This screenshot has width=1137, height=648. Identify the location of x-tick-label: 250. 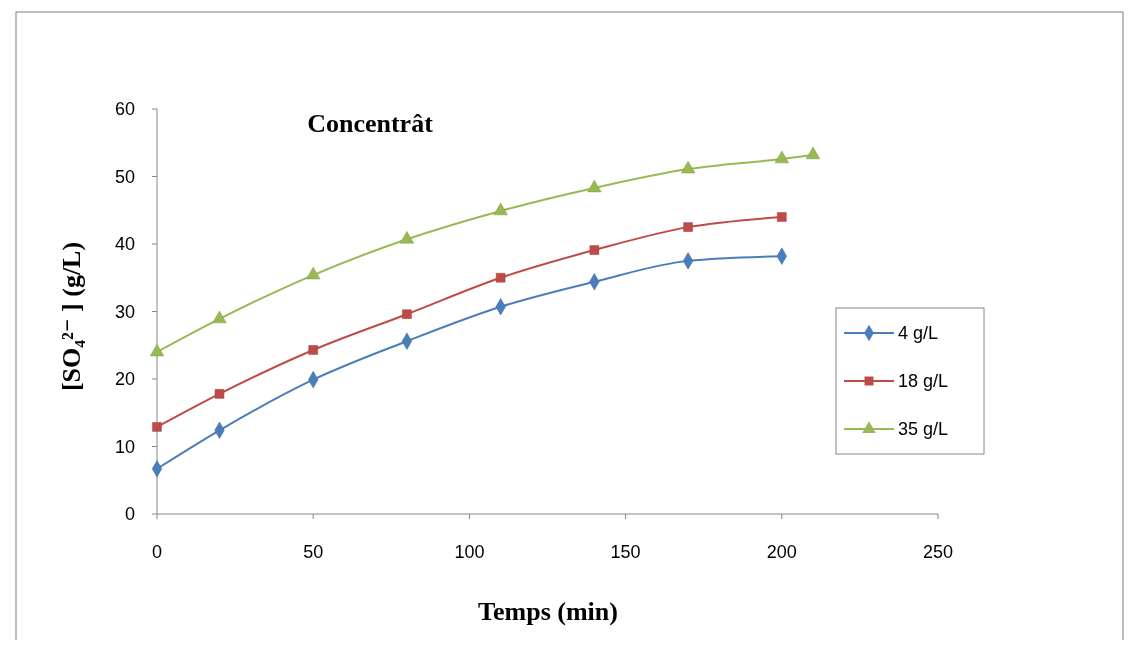
(938, 552).